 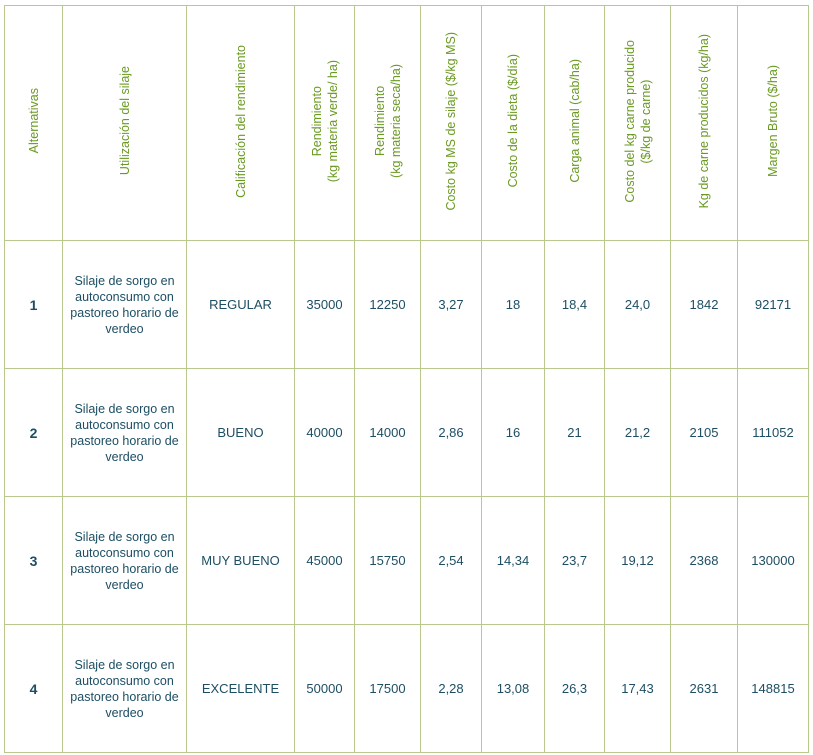 What do you see at coordinates (324, 560) in the screenshot?
I see `cell-rendimiento-verde: 45000` at bounding box center [324, 560].